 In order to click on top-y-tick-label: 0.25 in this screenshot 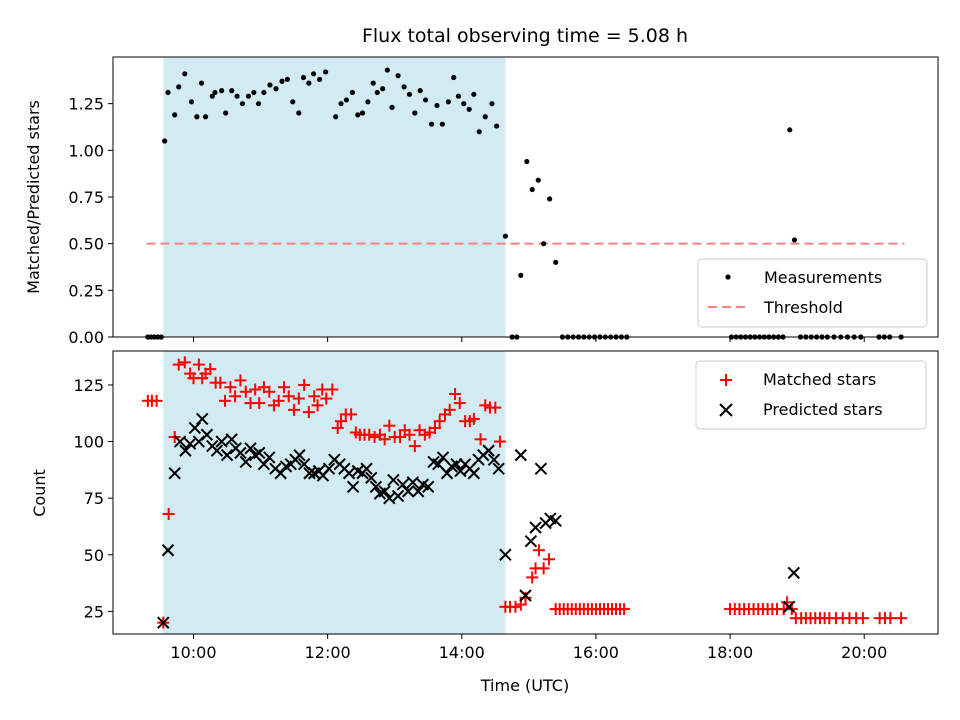, I will do `click(86, 290)`.